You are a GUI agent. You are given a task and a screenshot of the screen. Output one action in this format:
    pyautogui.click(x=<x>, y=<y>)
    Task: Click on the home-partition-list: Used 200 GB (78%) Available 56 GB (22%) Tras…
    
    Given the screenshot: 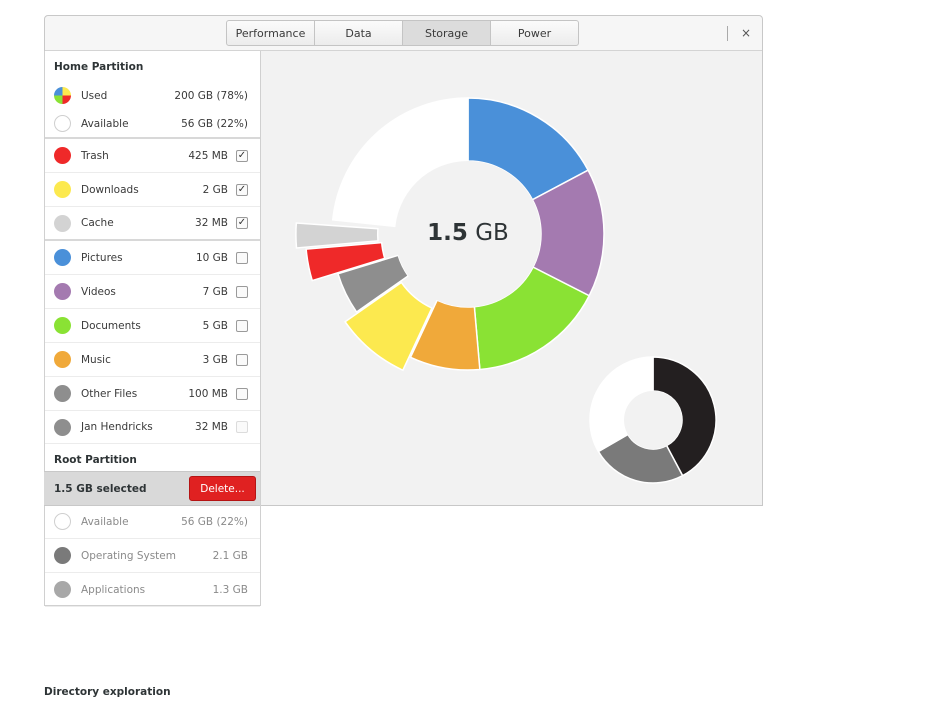 What is the action you would take?
    pyautogui.click(x=152, y=262)
    